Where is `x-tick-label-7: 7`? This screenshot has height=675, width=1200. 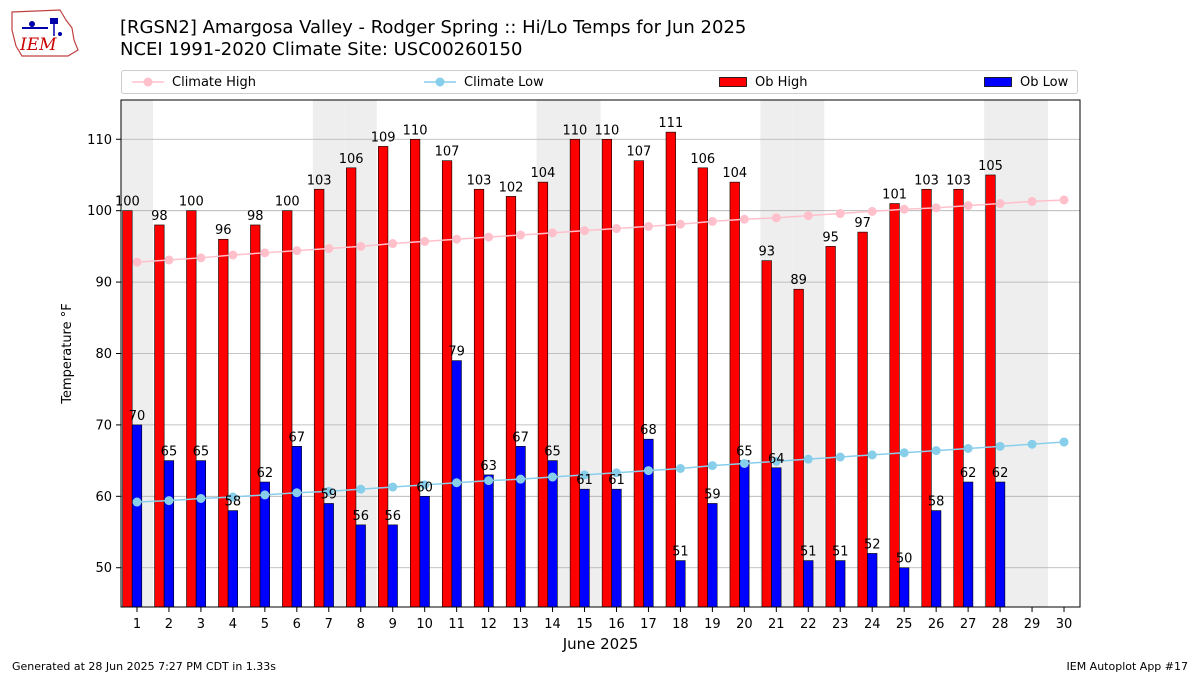
x-tick-label-7: 7 is located at coordinates (329, 624).